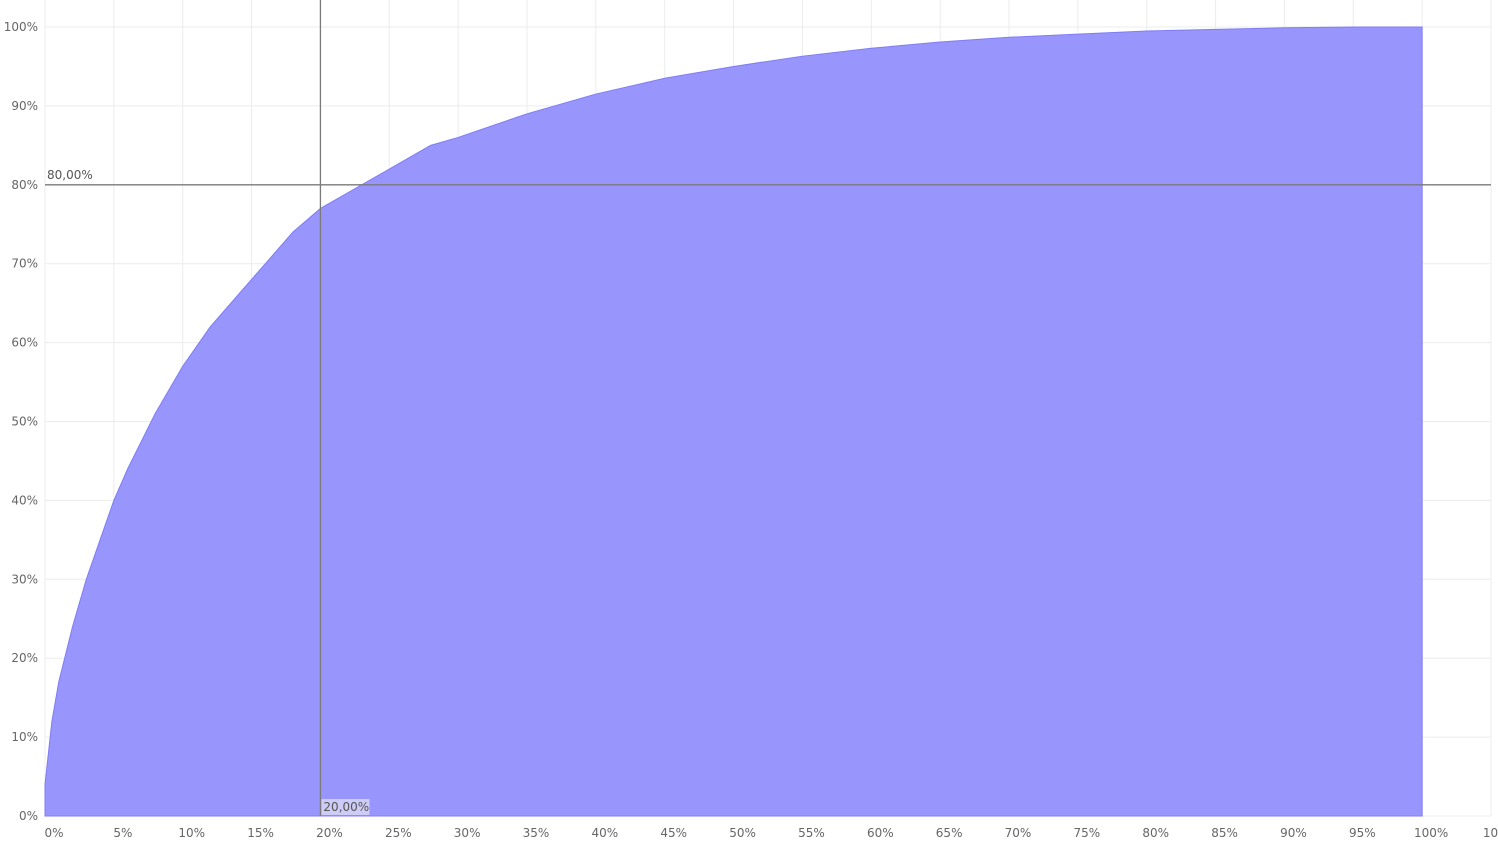 The image size is (1498, 851). I want to click on x-reference-label-bg, so click(345, 807).